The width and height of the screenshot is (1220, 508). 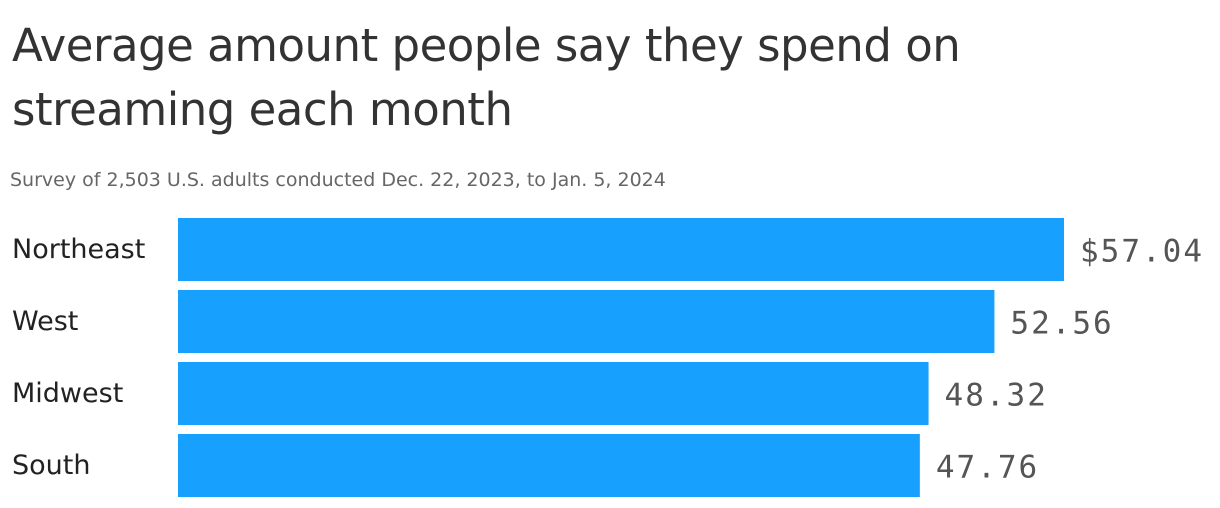 I want to click on bar-west, so click(x=586, y=321).